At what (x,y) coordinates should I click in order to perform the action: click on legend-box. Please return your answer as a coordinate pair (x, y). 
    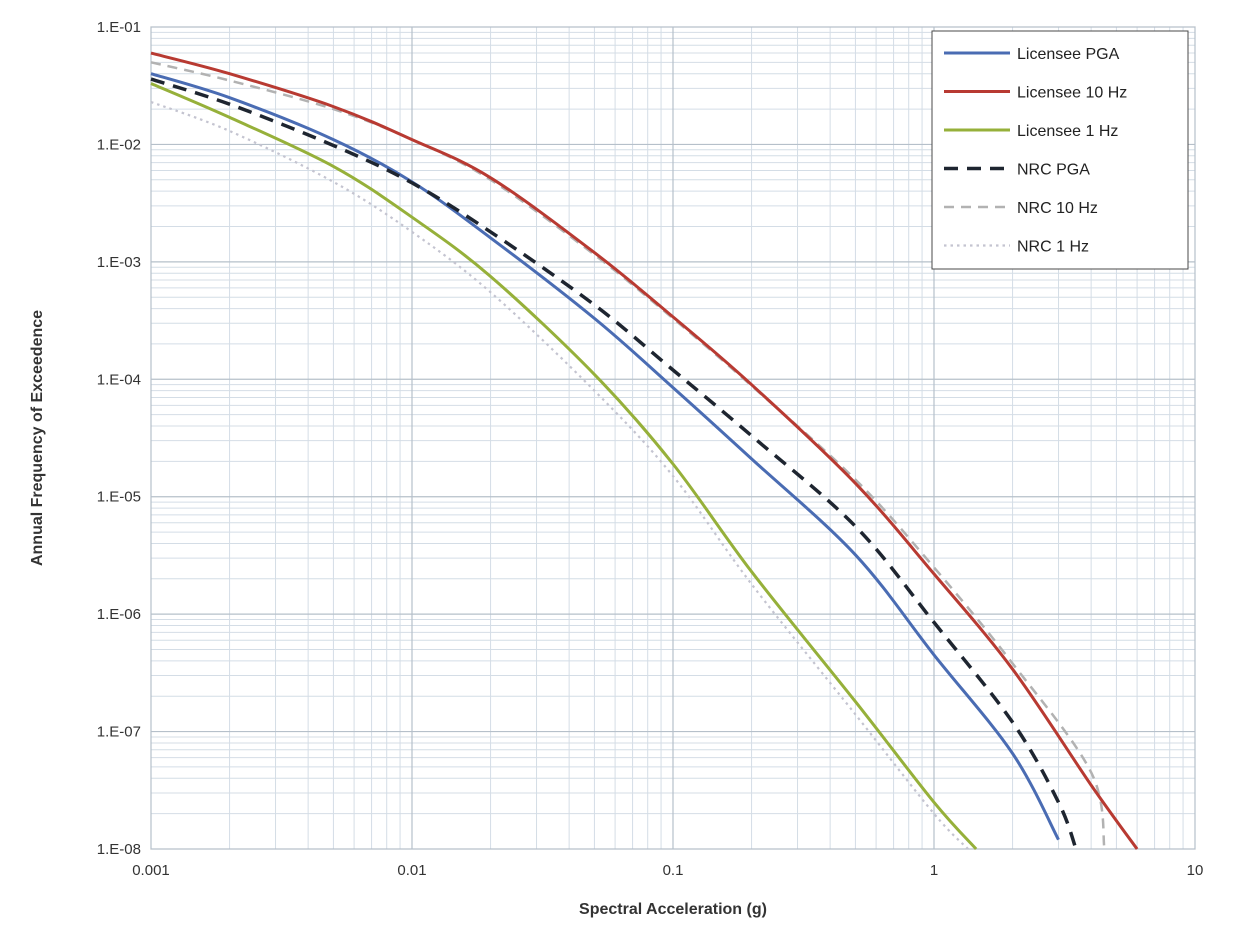
    Looking at the image, I should click on (1060, 150).